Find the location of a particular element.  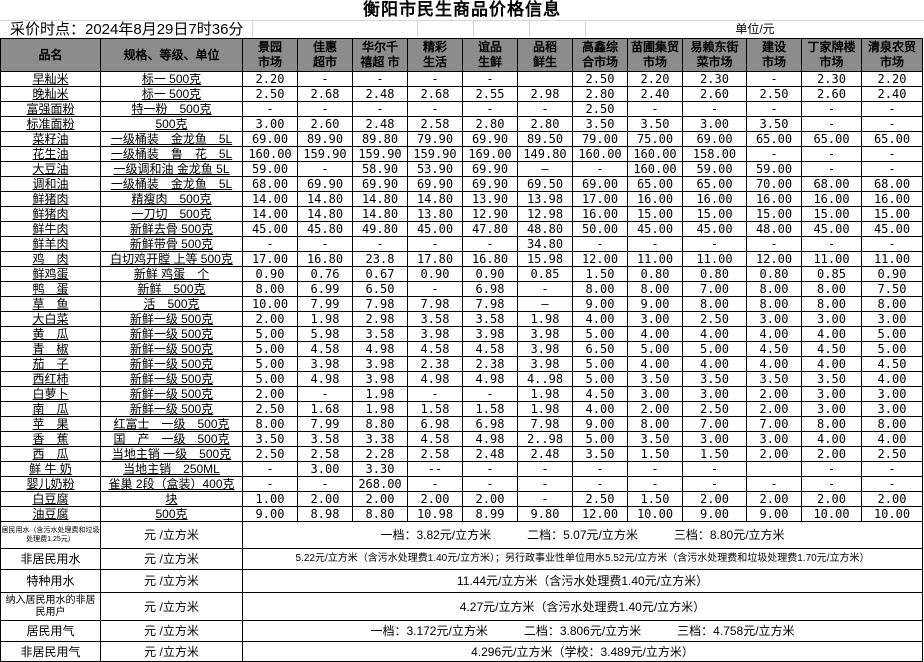

price-cell: 7.00 is located at coordinates (714, 424).